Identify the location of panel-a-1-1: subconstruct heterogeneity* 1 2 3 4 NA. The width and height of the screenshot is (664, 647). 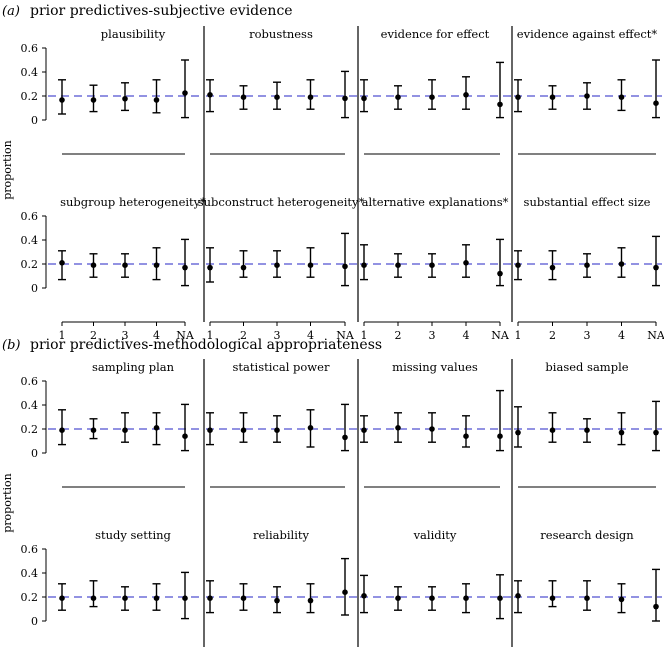
(281, 268).